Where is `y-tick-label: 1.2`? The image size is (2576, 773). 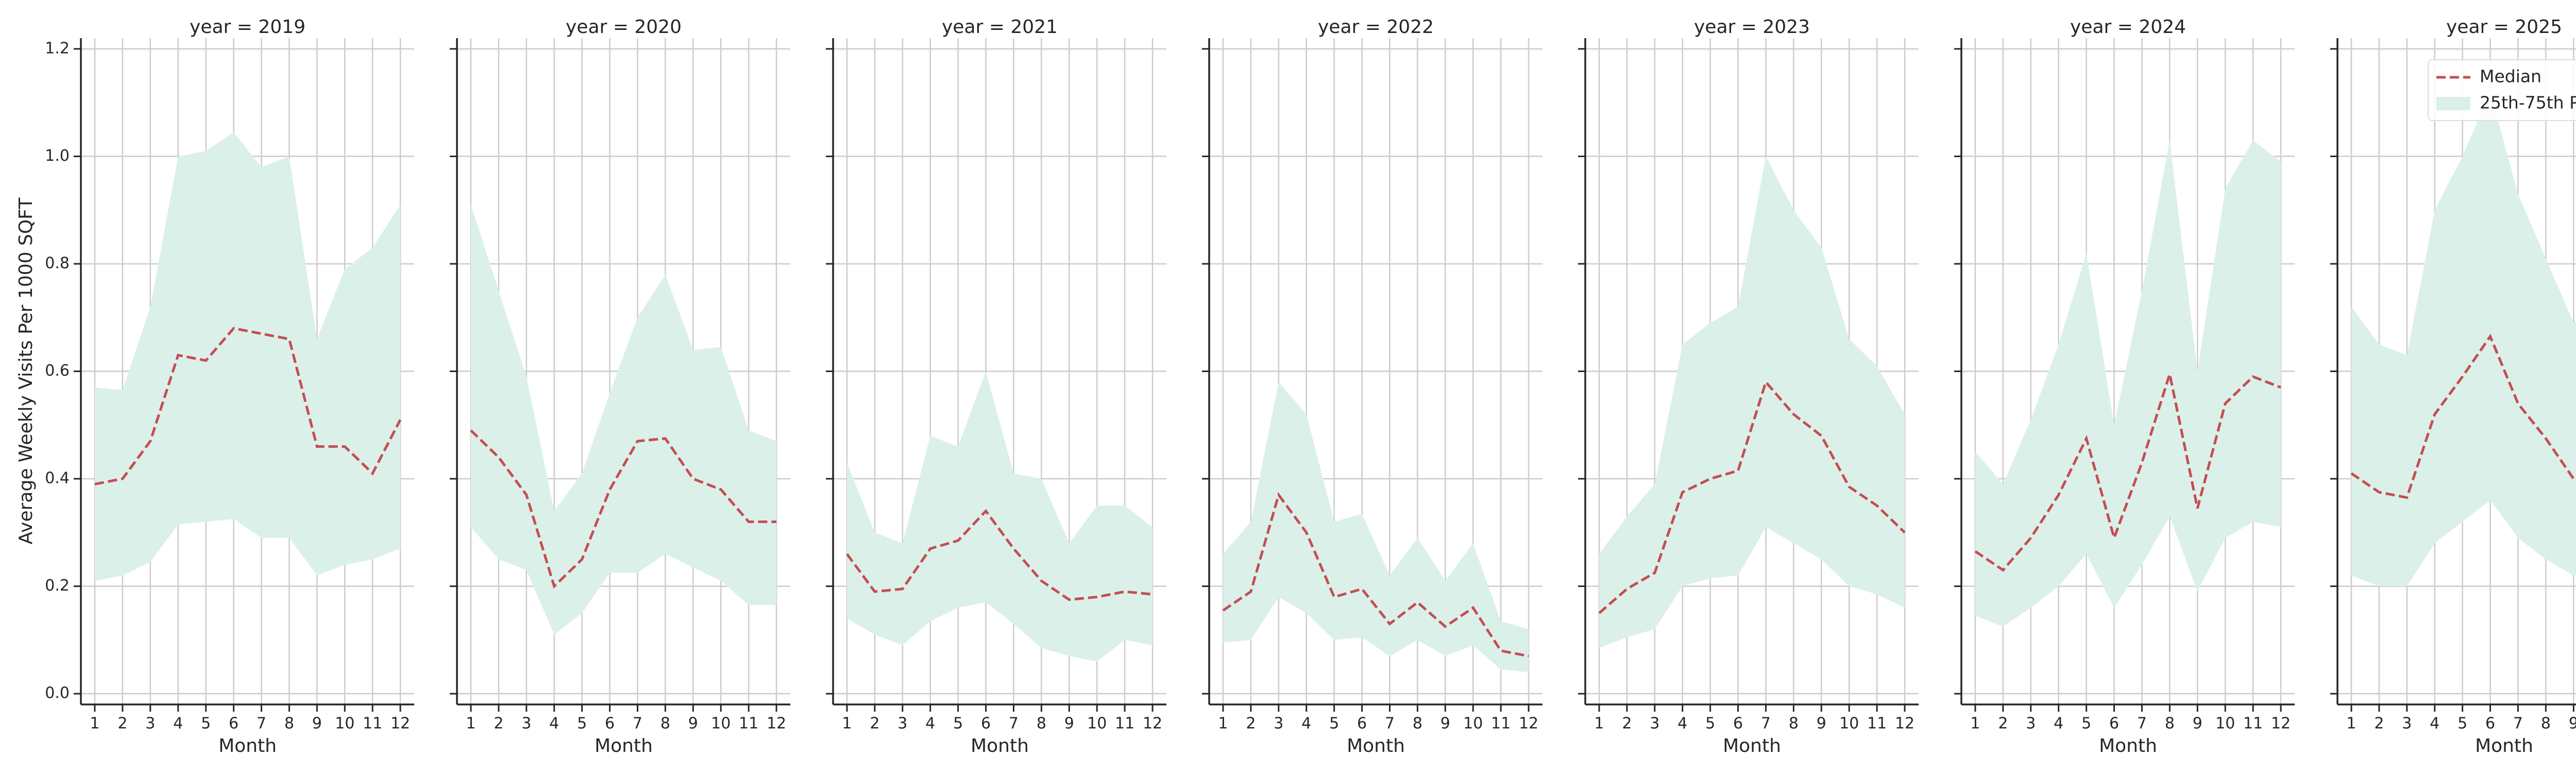 y-tick-label: 1.2 is located at coordinates (57, 48).